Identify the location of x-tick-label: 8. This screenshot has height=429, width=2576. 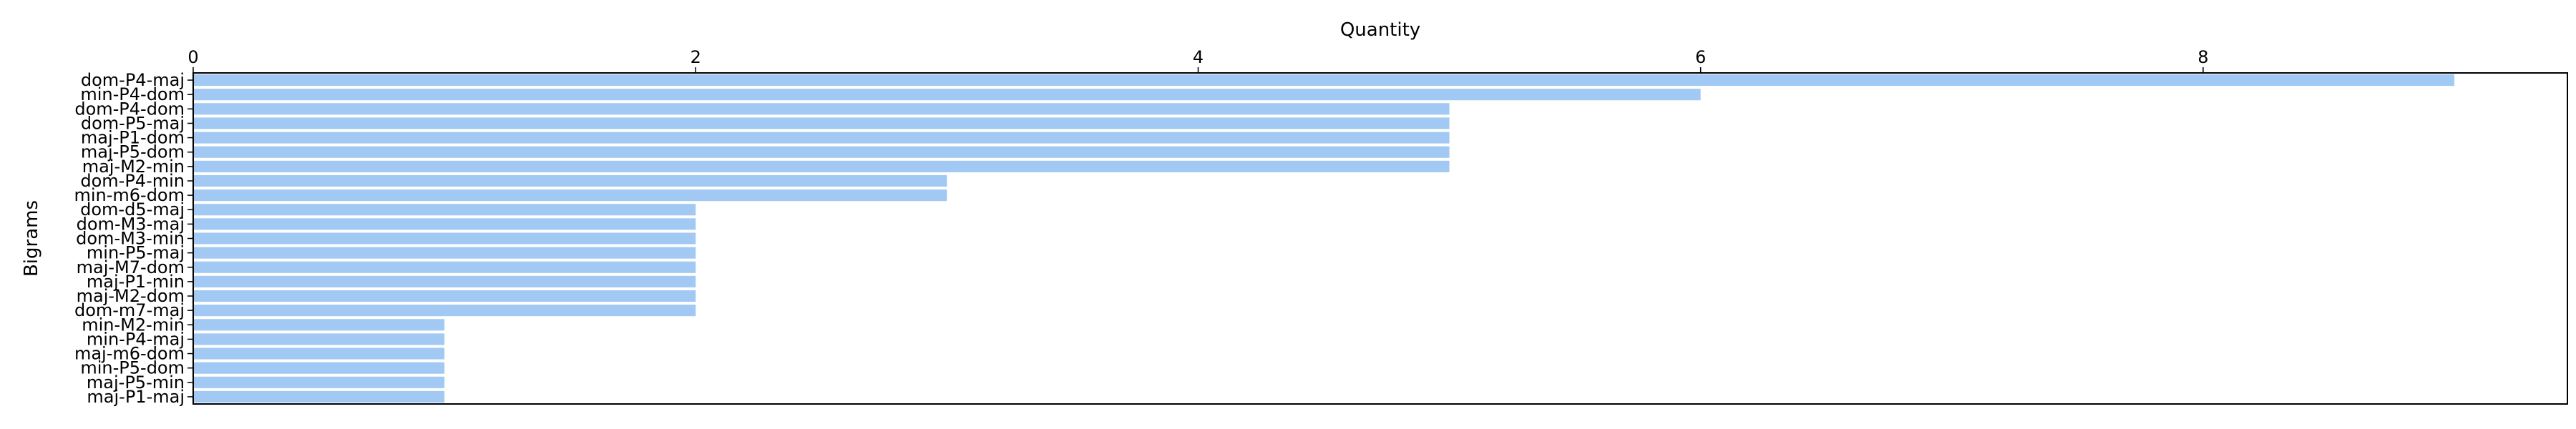
(2202, 57).